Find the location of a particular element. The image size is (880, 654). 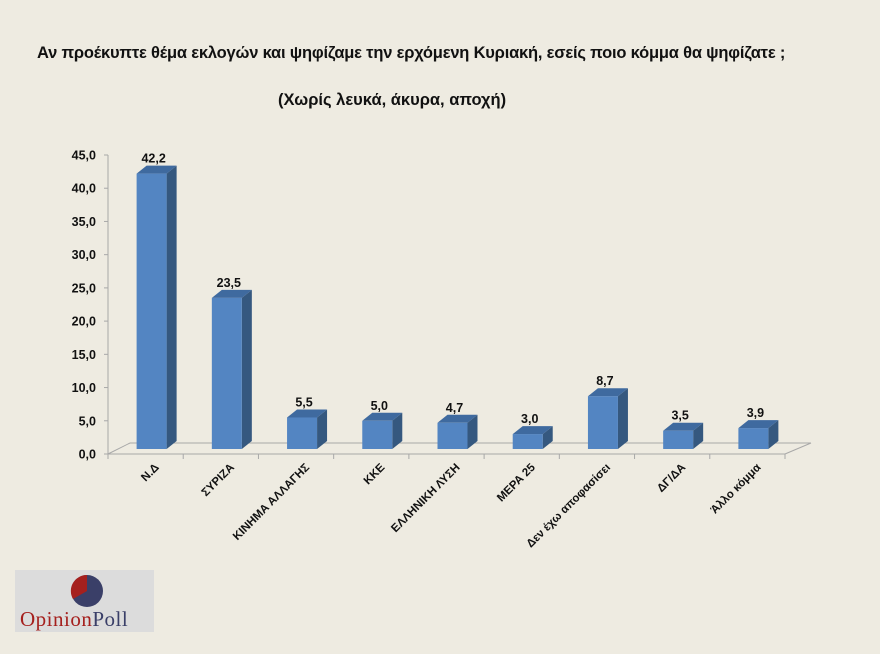

pie-logo-icon is located at coordinates (86, 590).